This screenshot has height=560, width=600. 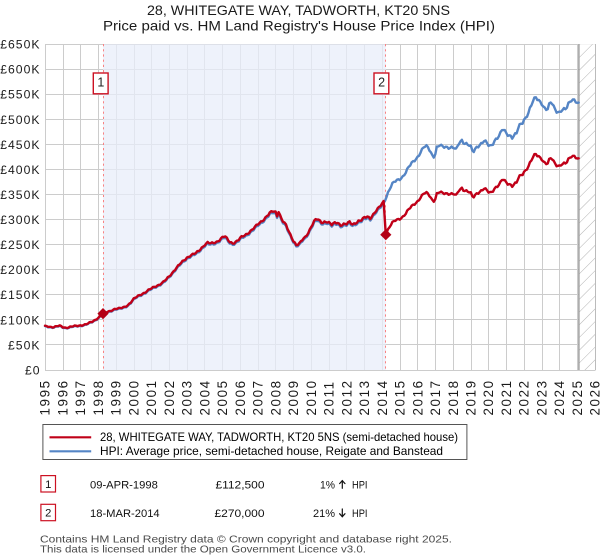 What do you see at coordinates (524, 397) in the screenshot?
I see `svg-text: 2022` at bounding box center [524, 397].